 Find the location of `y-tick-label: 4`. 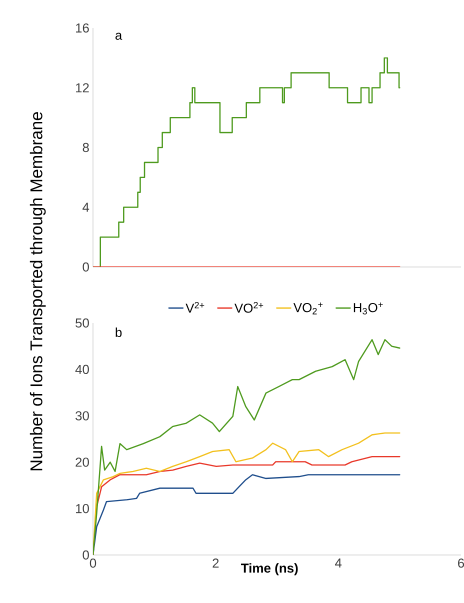

y-tick-label: 4 is located at coordinates (86, 207).